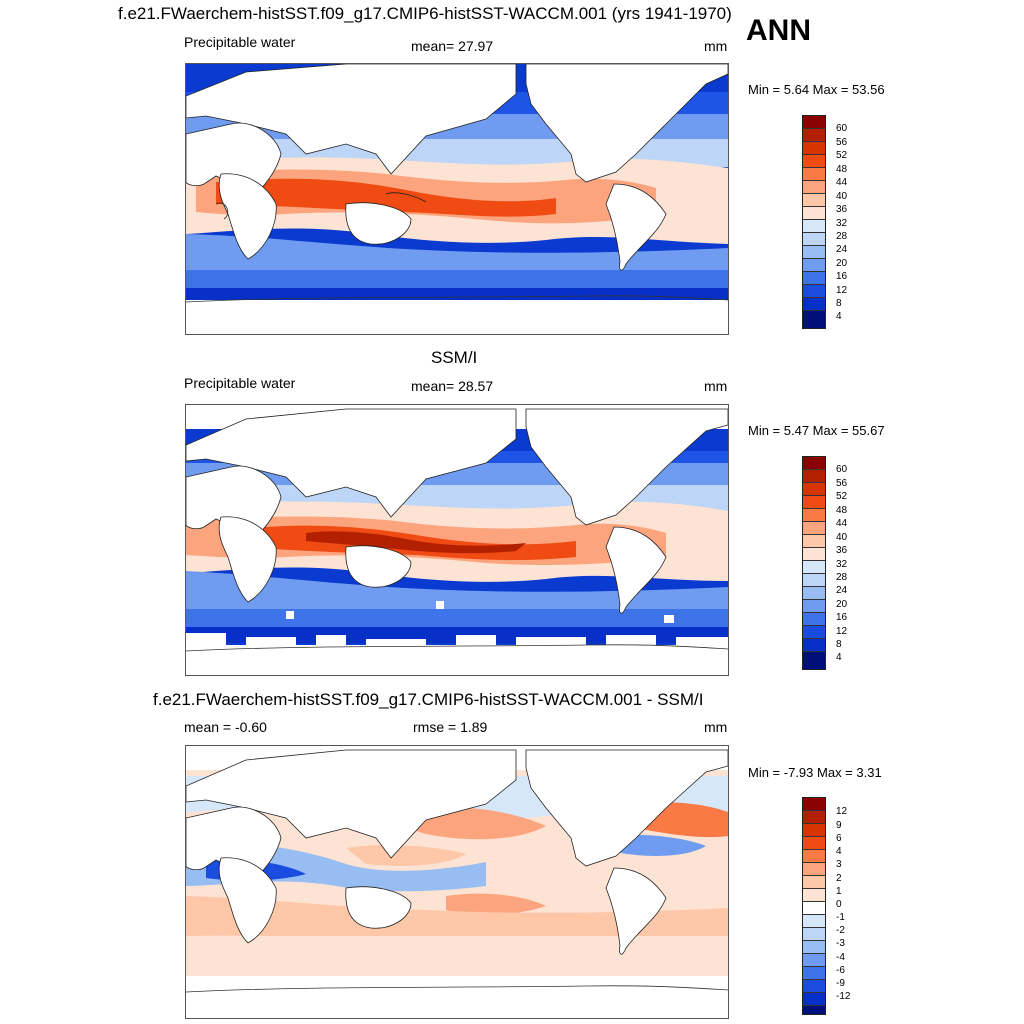  What do you see at coordinates (840, 930) in the screenshot?
I see `cbar3-tick: -2` at bounding box center [840, 930].